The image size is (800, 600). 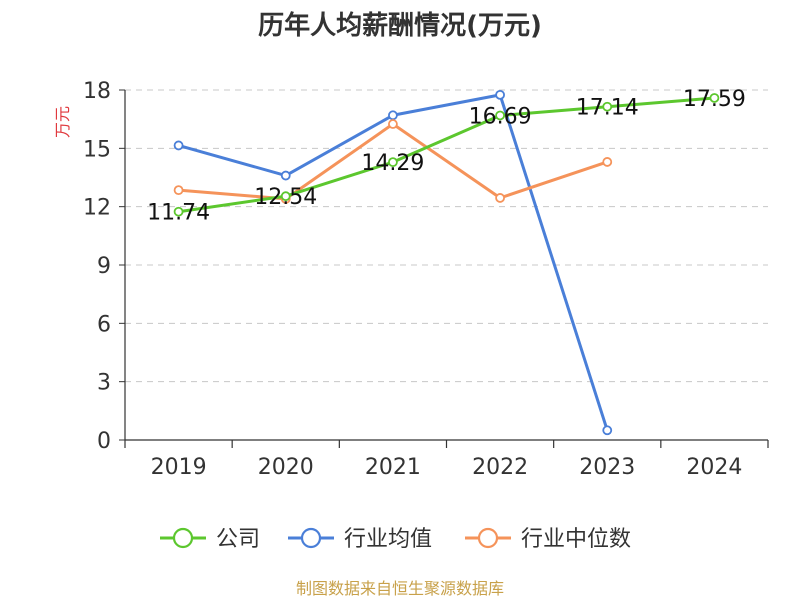 I want to click on legend-label: 公司, so click(x=238, y=539).